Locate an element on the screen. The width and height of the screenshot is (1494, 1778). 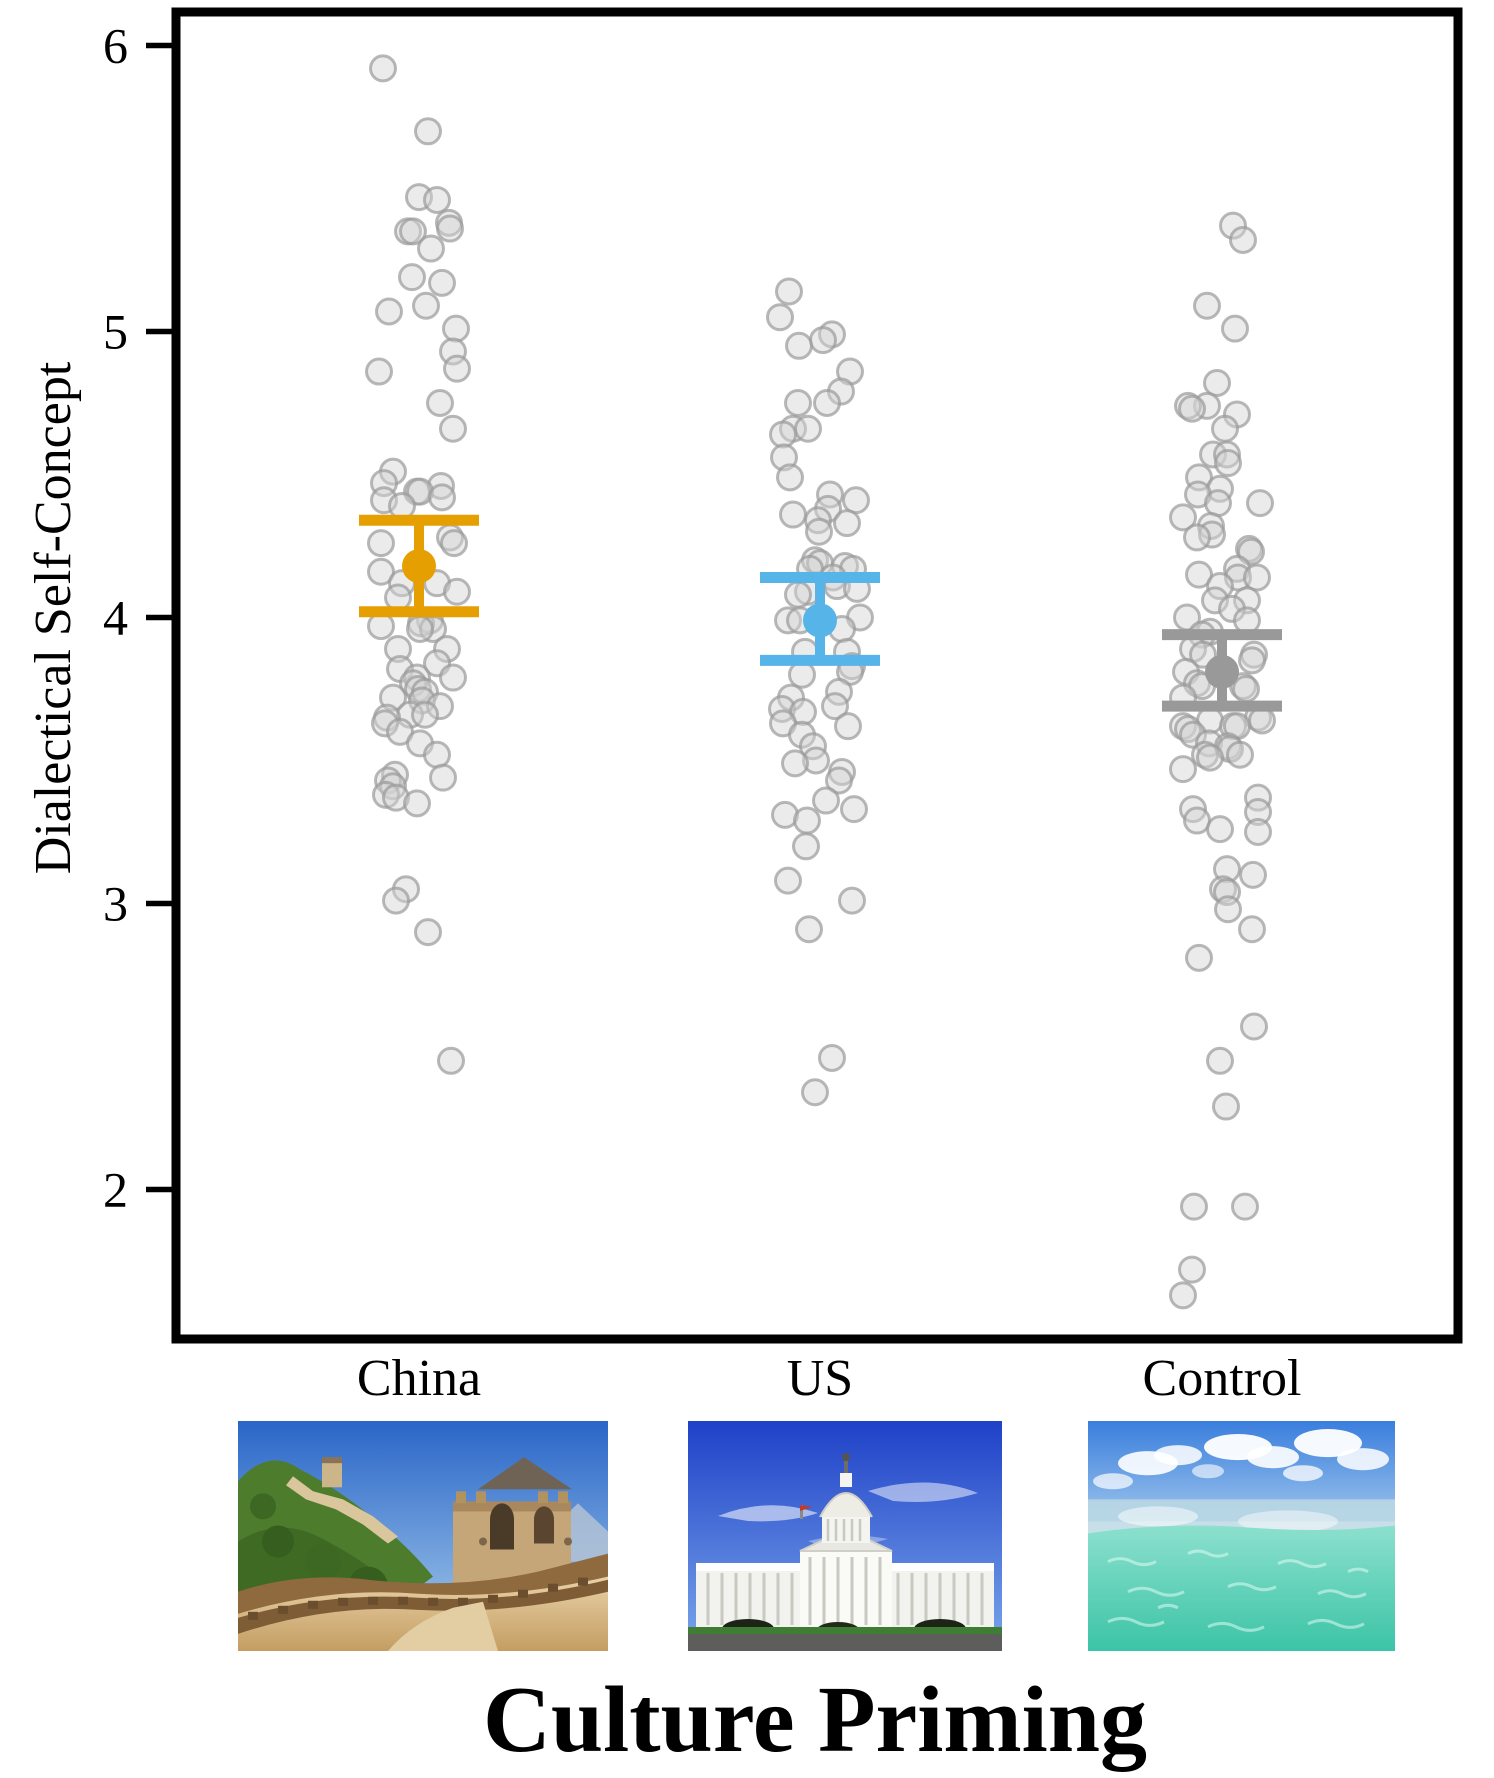
us-capitol-illustration is located at coordinates (845, 1536).